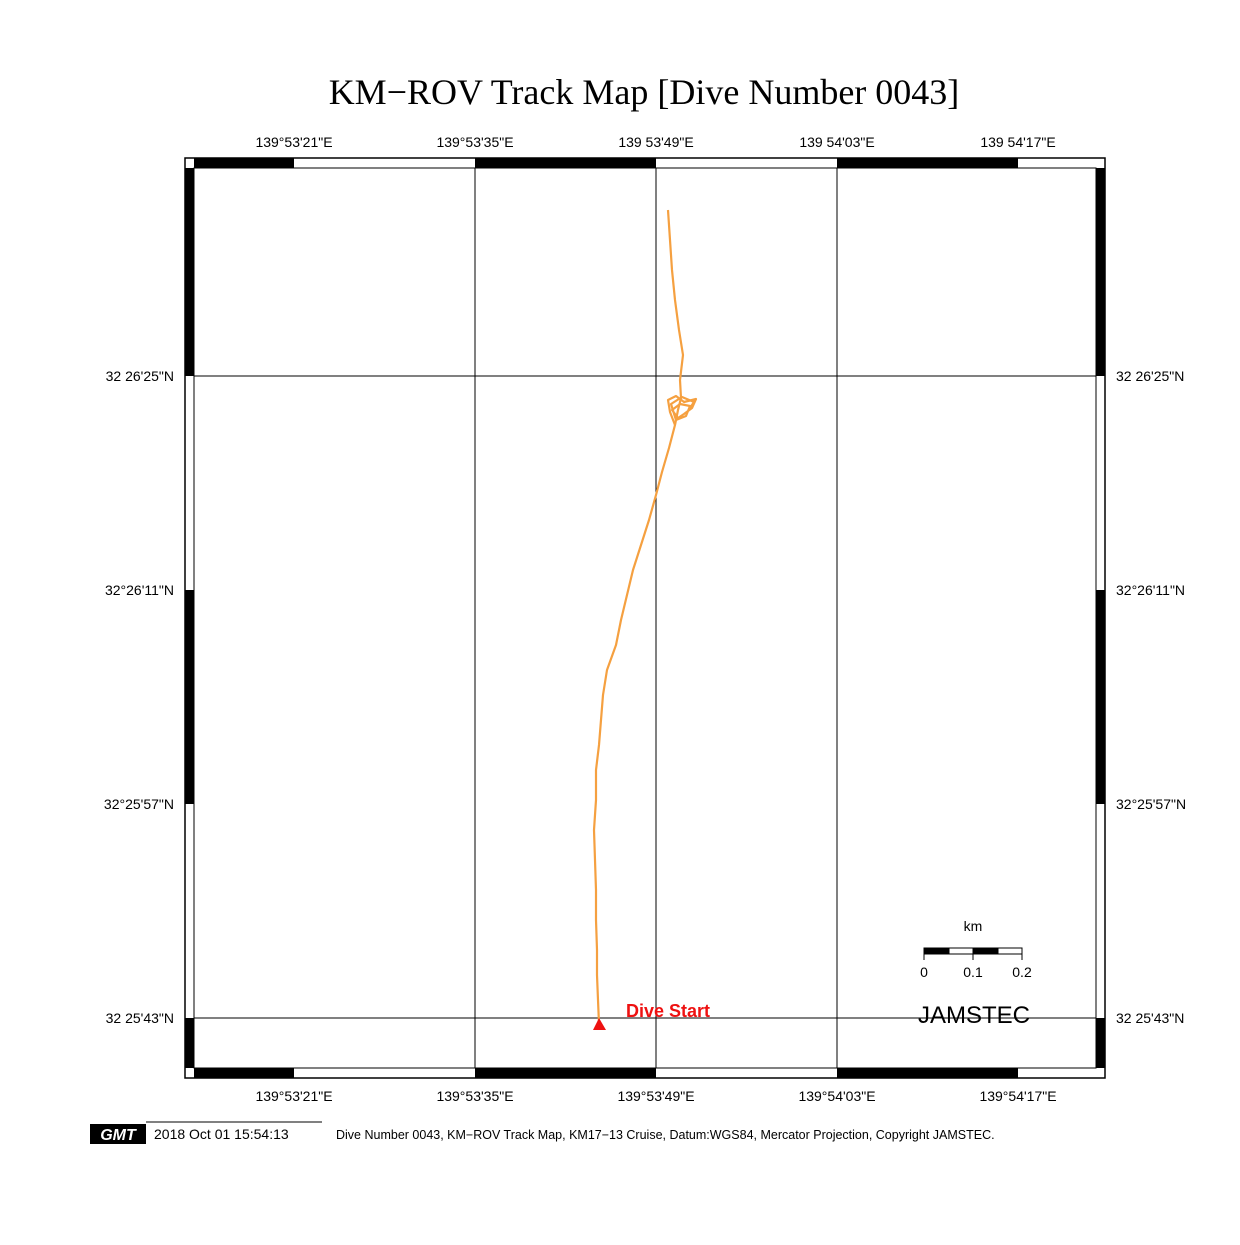 Image resolution: width=1240 pixels, height=1245 pixels. What do you see at coordinates (973, 926) in the screenshot?
I see `scale-bar-unit: km` at bounding box center [973, 926].